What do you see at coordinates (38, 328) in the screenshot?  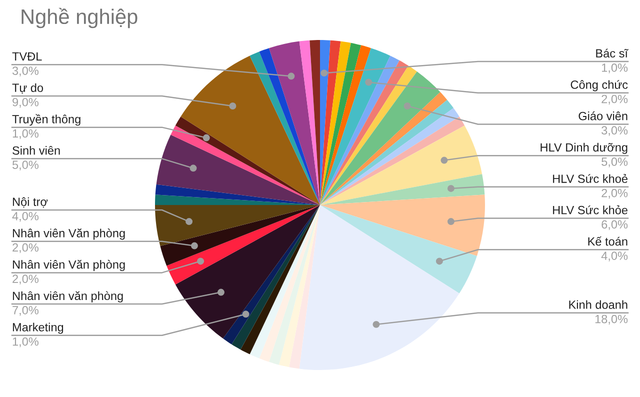 I see `slice-label: Marketing` at bounding box center [38, 328].